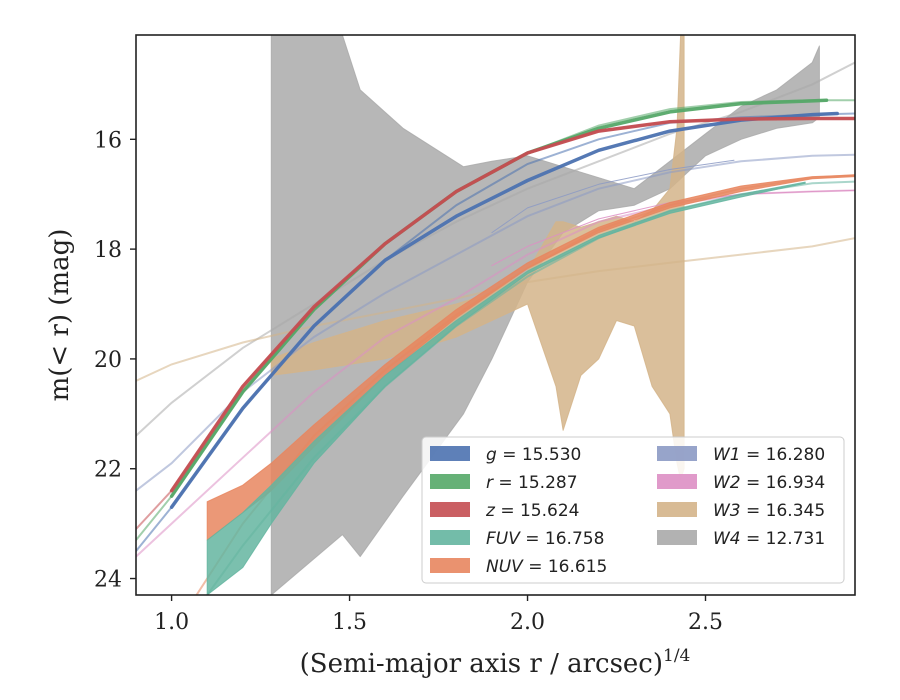 The image size is (900, 700). What do you see at coordinates (450, 565) in the screenshot?
I see `legend-swatch-nuv` at bounding box center [450, 565].